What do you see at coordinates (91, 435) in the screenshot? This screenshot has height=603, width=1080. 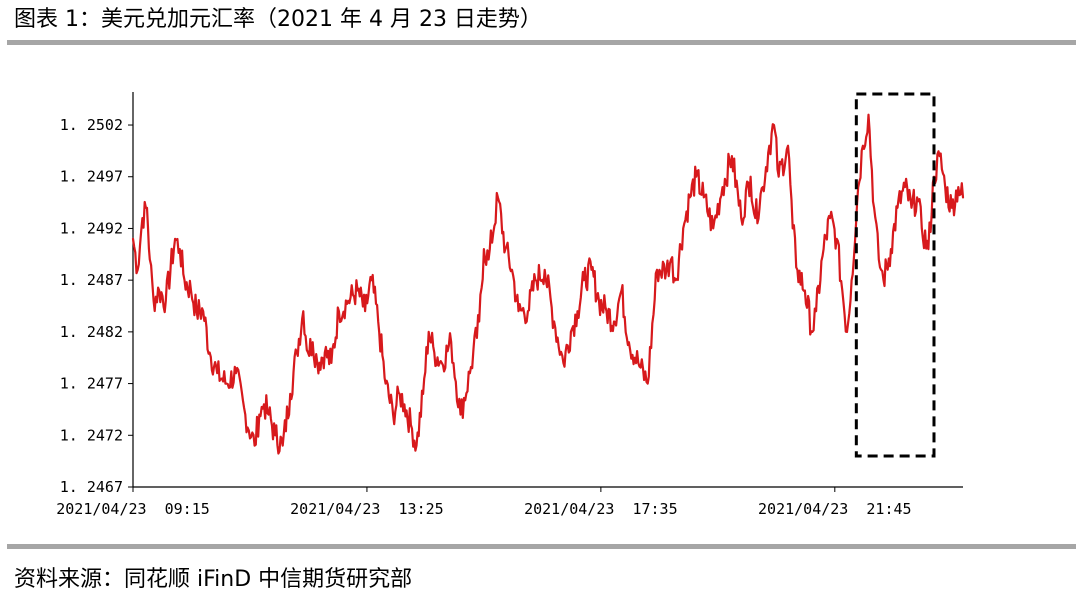 I see `y-tick-label: 1. 2472` at bounding box center [91, 435].